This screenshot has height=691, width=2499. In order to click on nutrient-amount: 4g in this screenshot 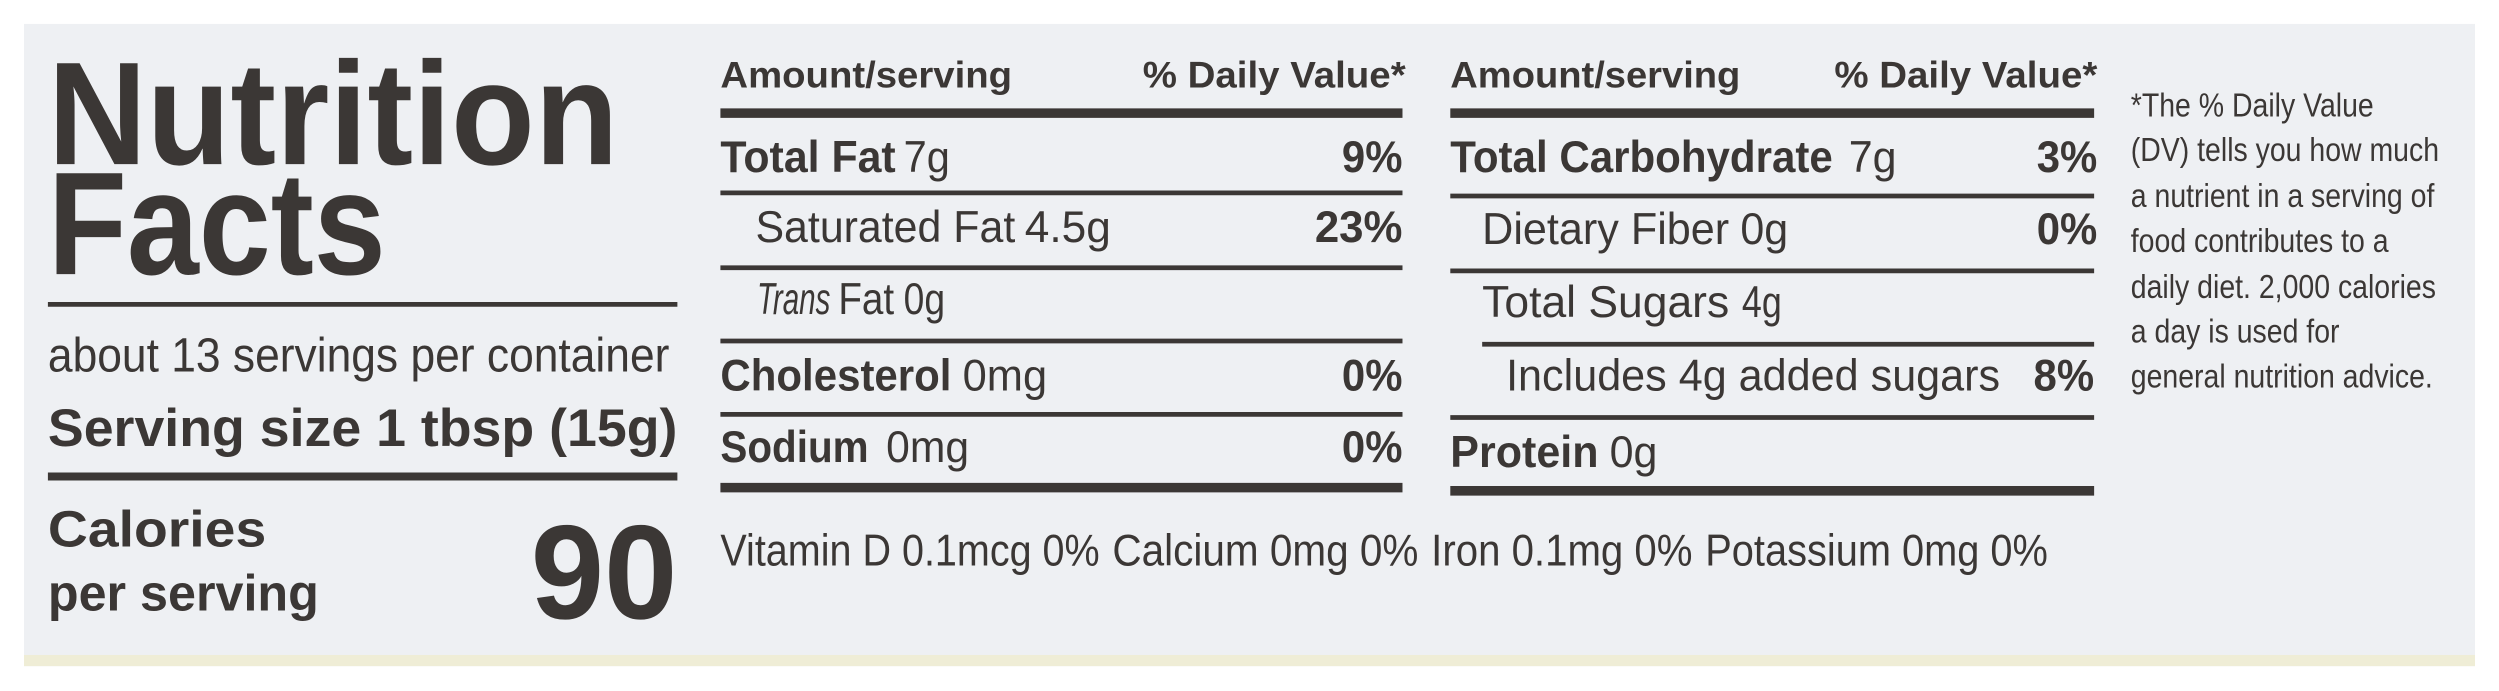, I will do `click(1762, 302)`.